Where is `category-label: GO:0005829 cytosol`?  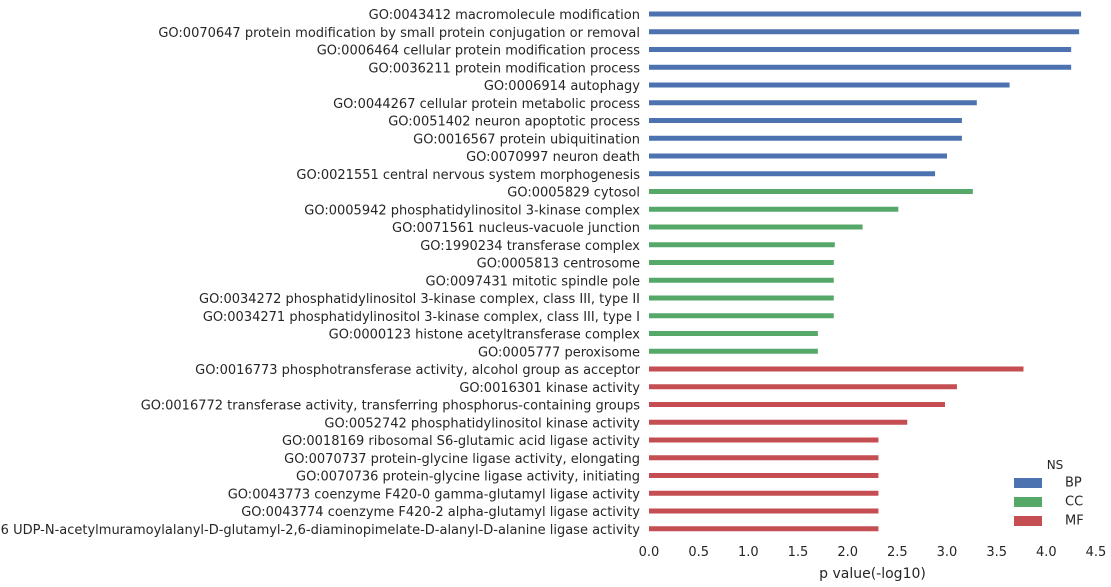
category-label: GO:0005829 cytosol is located at coordinates (573, 193).